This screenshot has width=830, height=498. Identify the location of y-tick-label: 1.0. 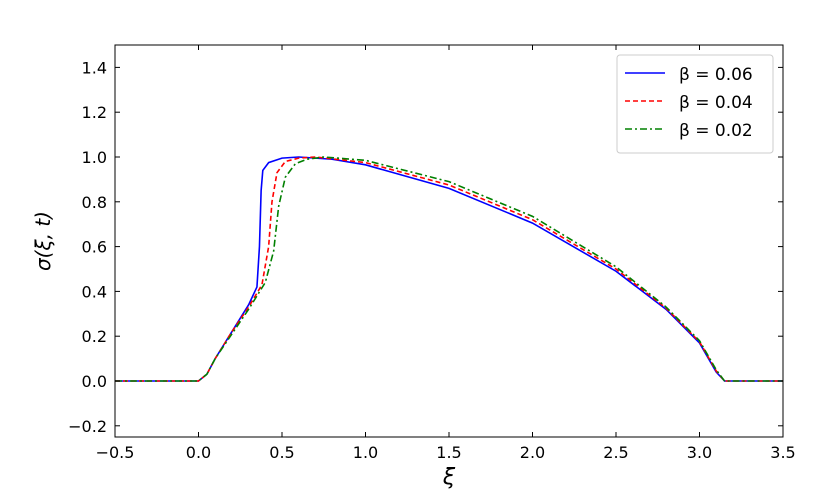
(94, 157).